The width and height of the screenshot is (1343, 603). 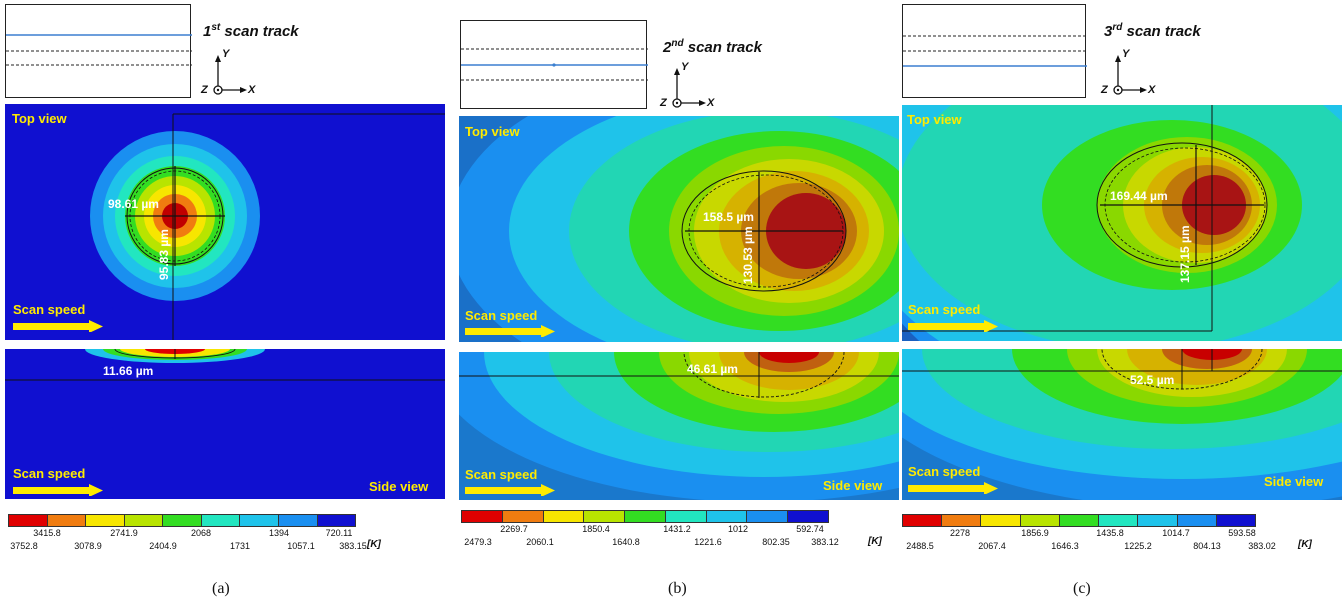 I want to click on melt-pool-length-label: 130.53 µm, so click(x=748, y=255).